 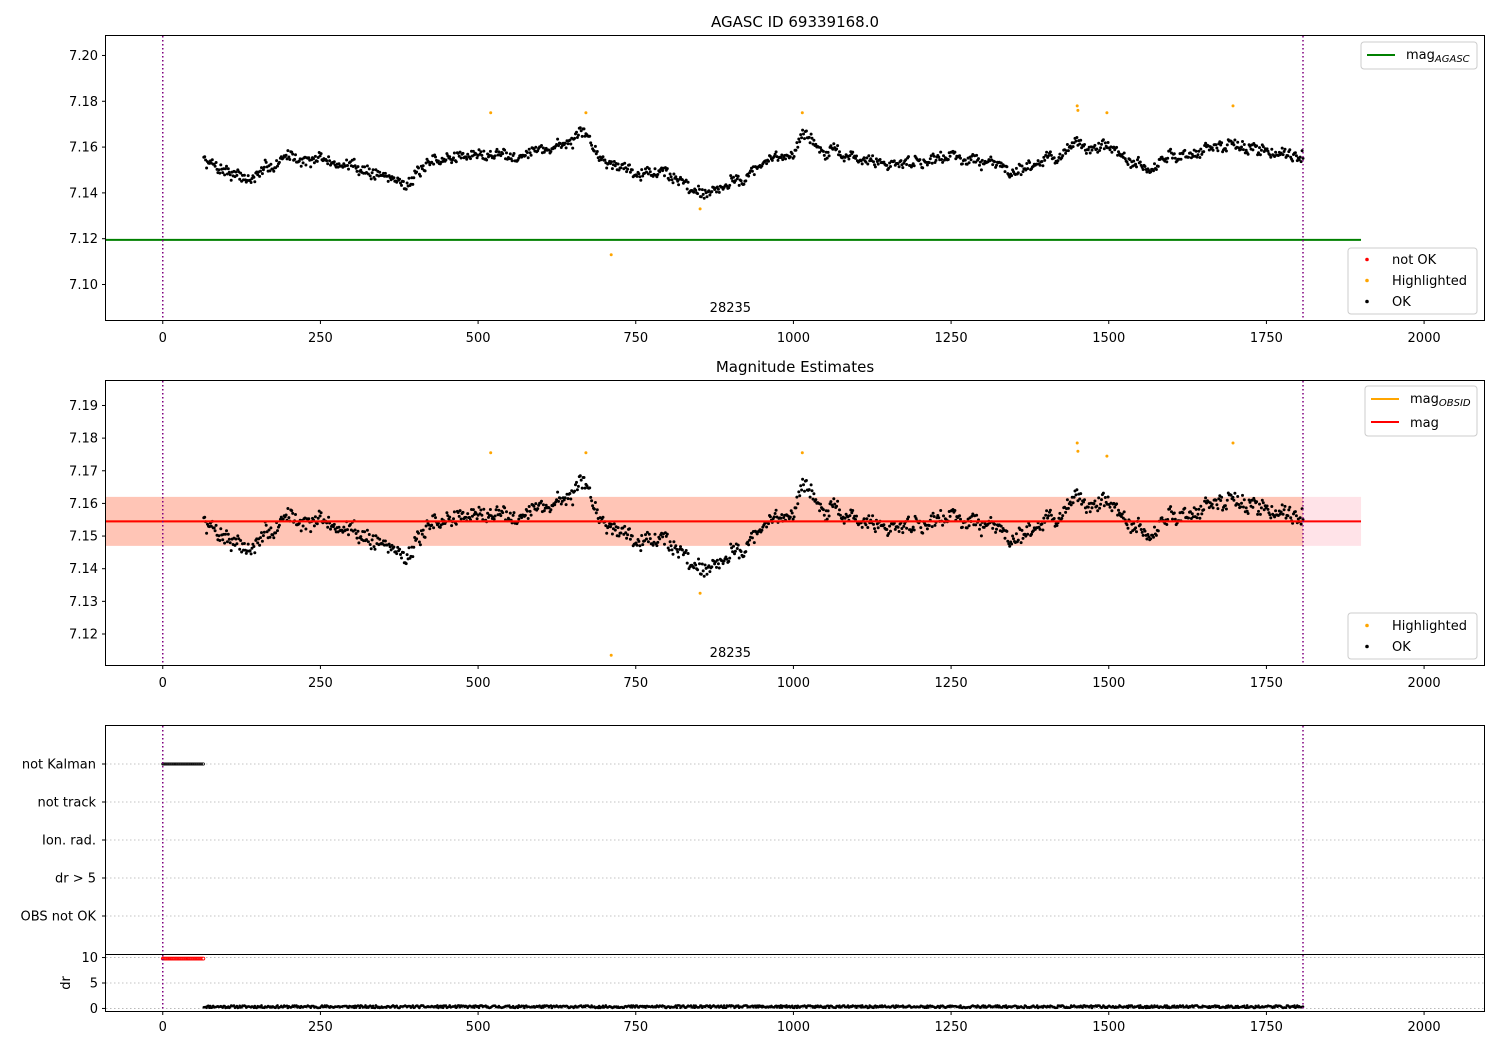 I want to click on obsid-label: 28235, so click(x=730, y=308).